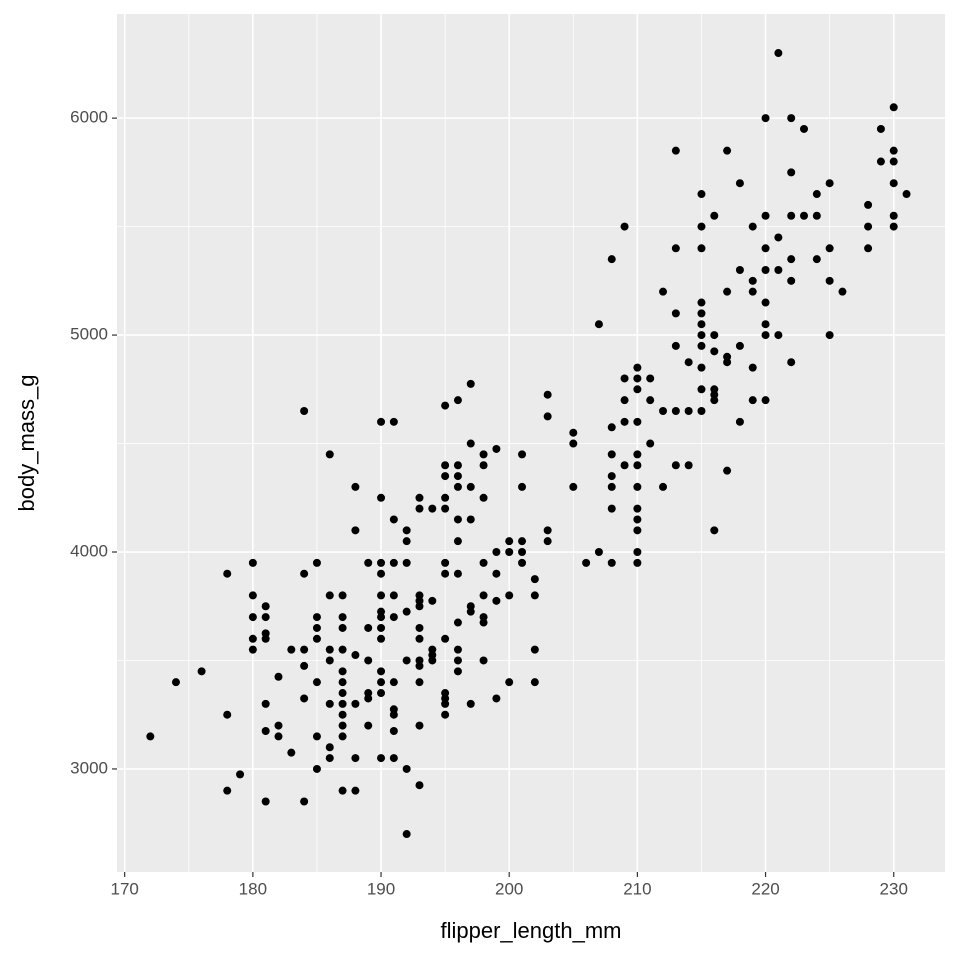 The height and width of the screenshot is (965, 960). Describe the element at coordinates (89, 767) in the screenshot. I see `y-tick-label: 3000` at that location.